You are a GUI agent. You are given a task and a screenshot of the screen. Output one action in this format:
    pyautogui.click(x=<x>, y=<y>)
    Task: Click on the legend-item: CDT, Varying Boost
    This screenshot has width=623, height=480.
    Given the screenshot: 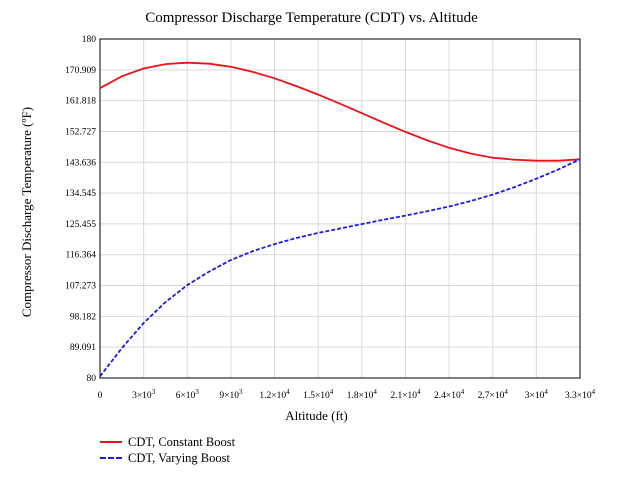 What is the action you would take?
    pyautogui.click(x=167, y=458)
    